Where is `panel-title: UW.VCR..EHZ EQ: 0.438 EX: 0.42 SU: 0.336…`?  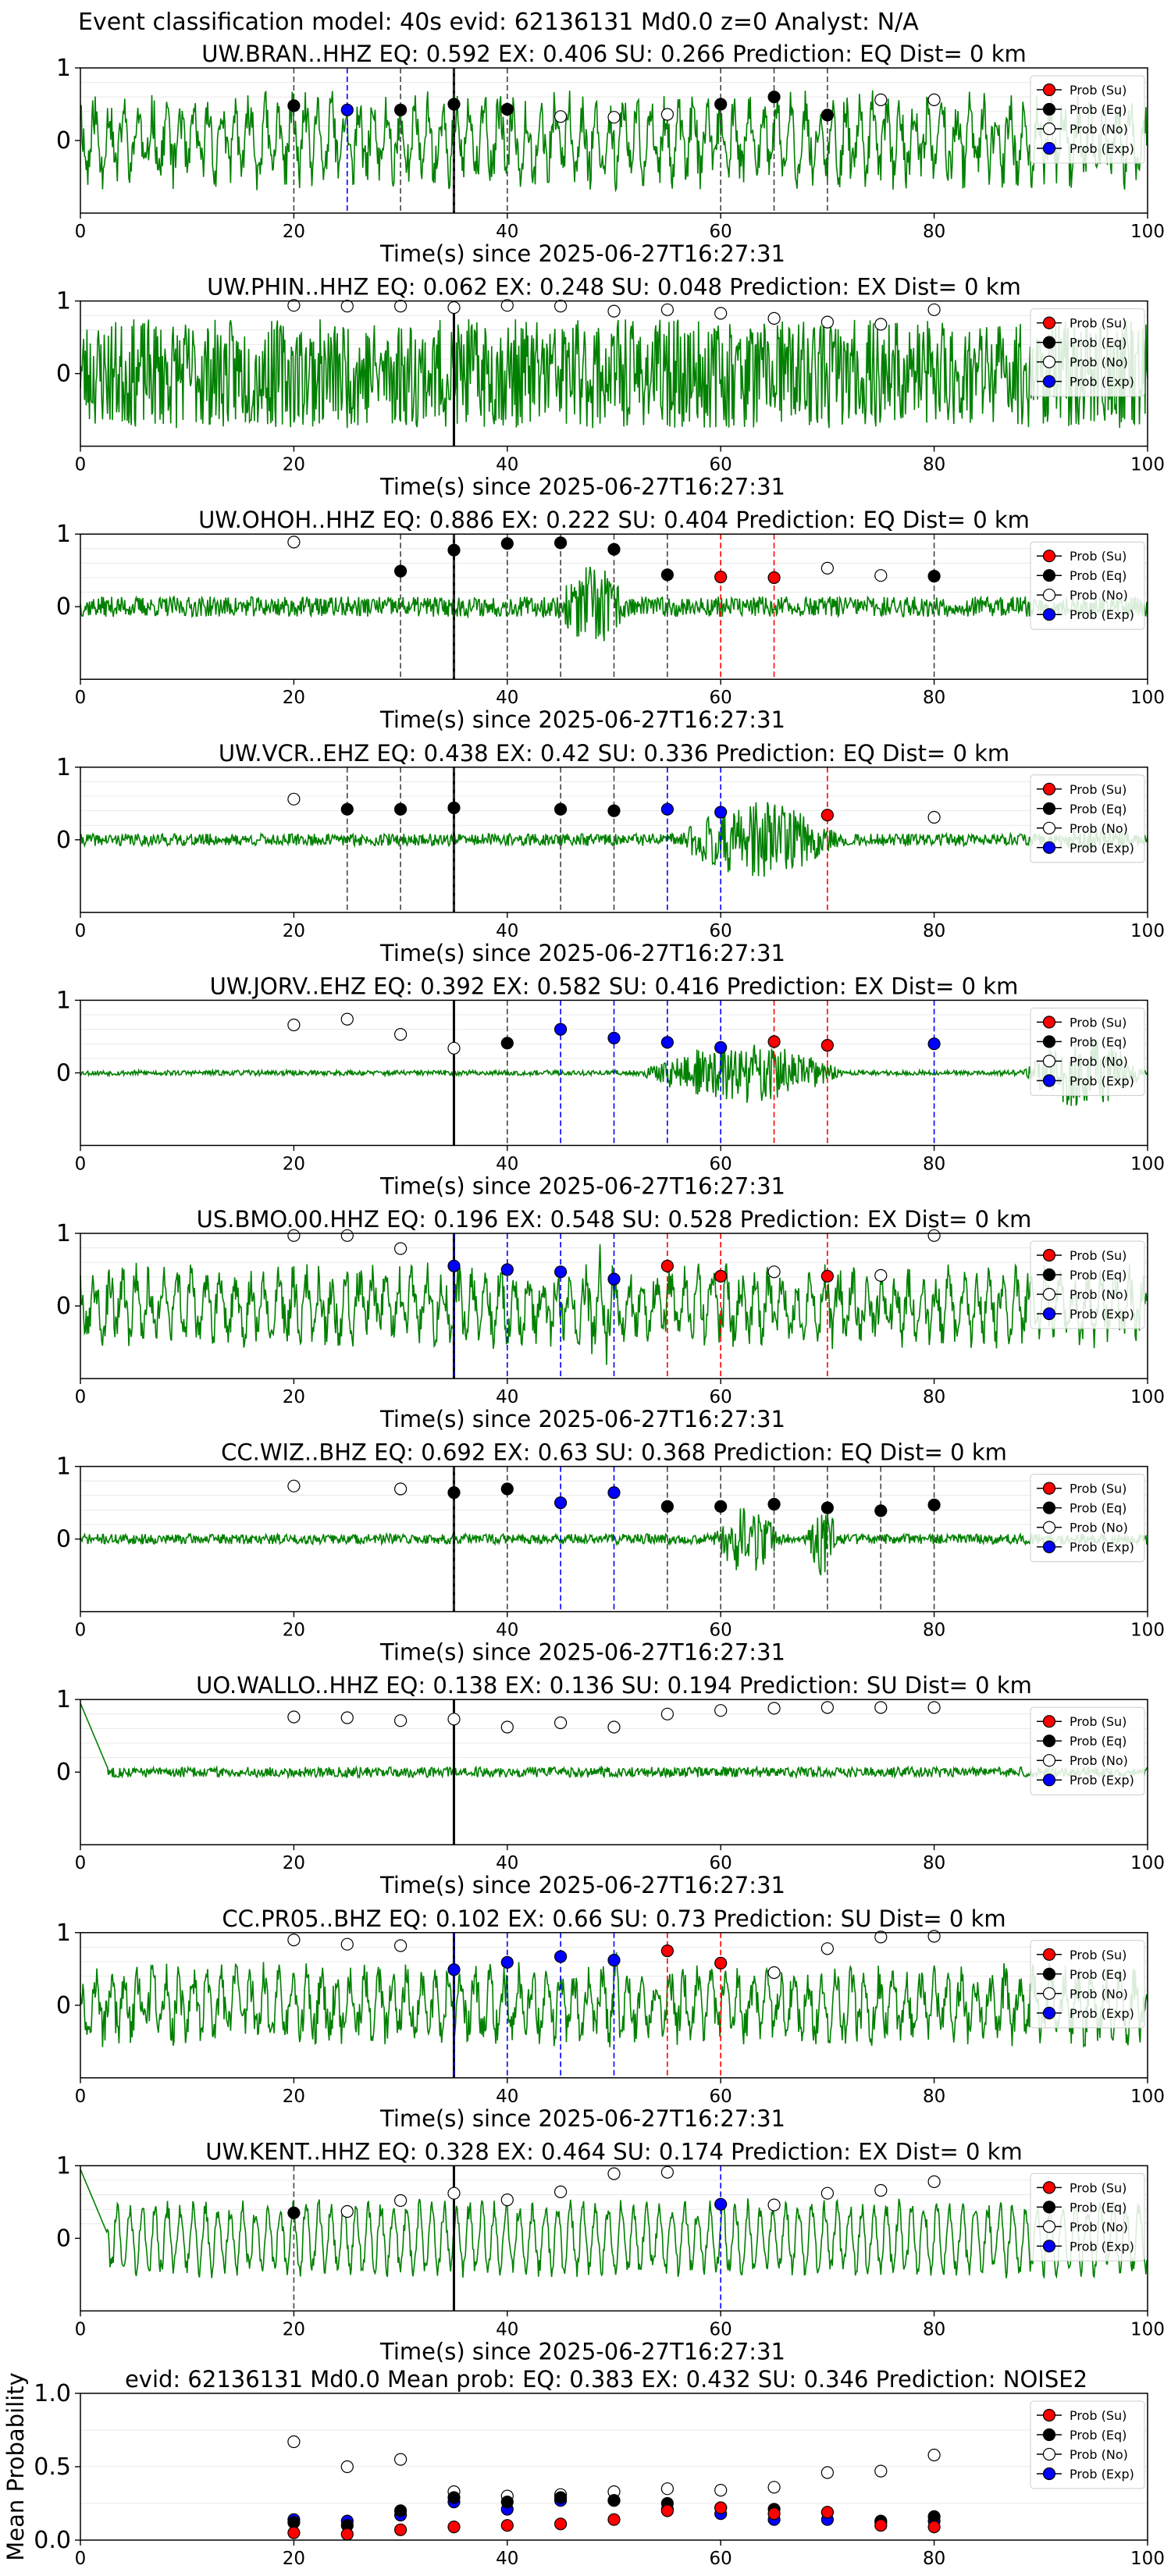
panel-title: UW.VCR..EHZ EQ: 0.438 EX: 0.42 SU: 0.336… is located at coordinates (614, 753).